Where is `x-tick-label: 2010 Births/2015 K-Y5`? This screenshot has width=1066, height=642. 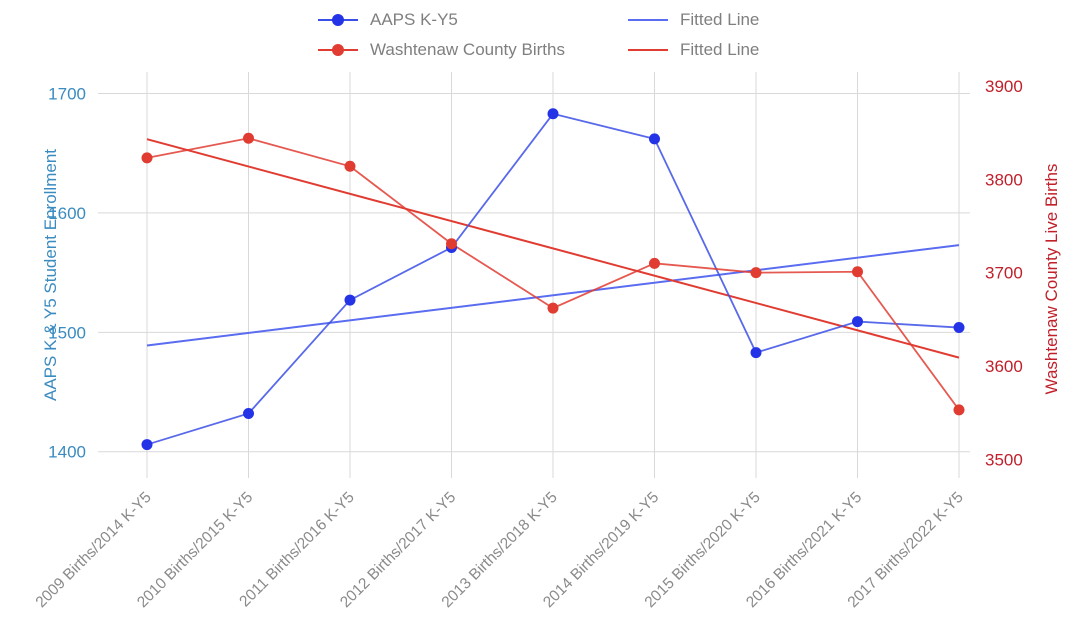
x-tick-label: 2010 Births/2015 K-Y5 is located at coordinates (195, 550).